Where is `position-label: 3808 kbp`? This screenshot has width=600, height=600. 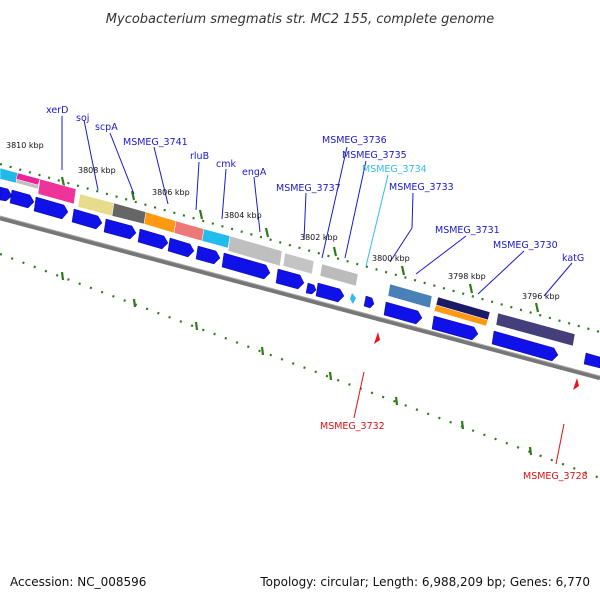 position-label: 3808 kbp is located at coordinates (97, 170).